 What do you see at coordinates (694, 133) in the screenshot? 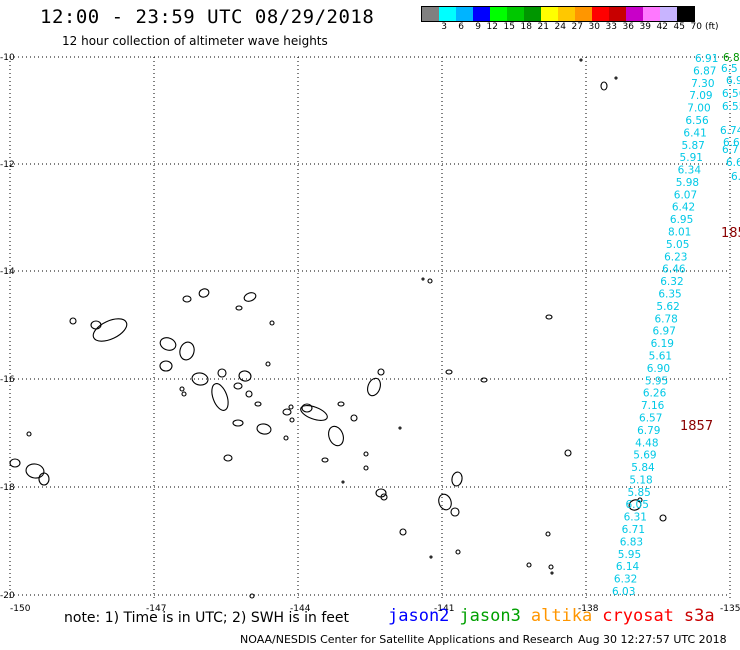
I see `swh-value-label: 6.41` at bounding box center [694, 133].